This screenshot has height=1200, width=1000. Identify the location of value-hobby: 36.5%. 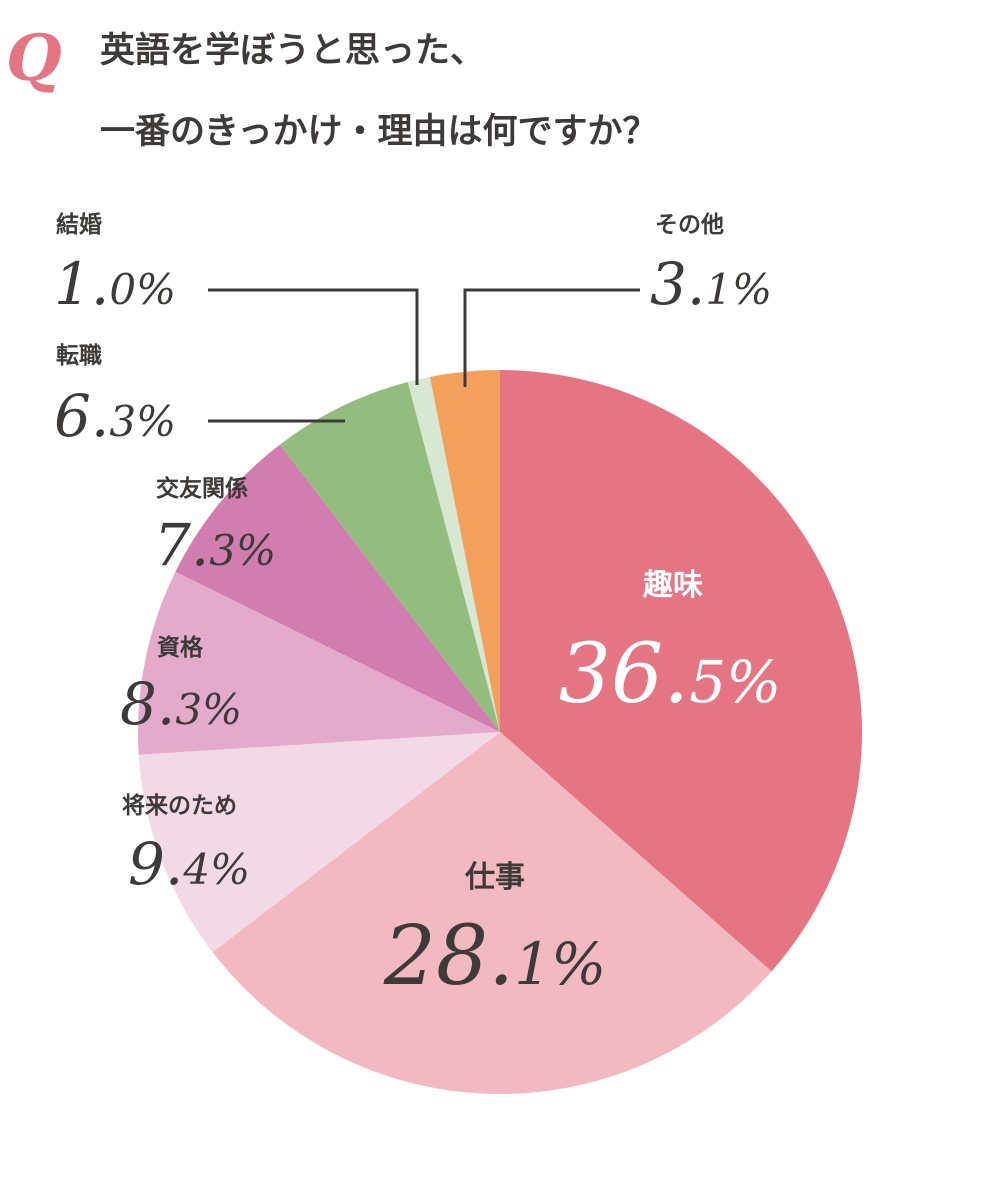
(670, 674).